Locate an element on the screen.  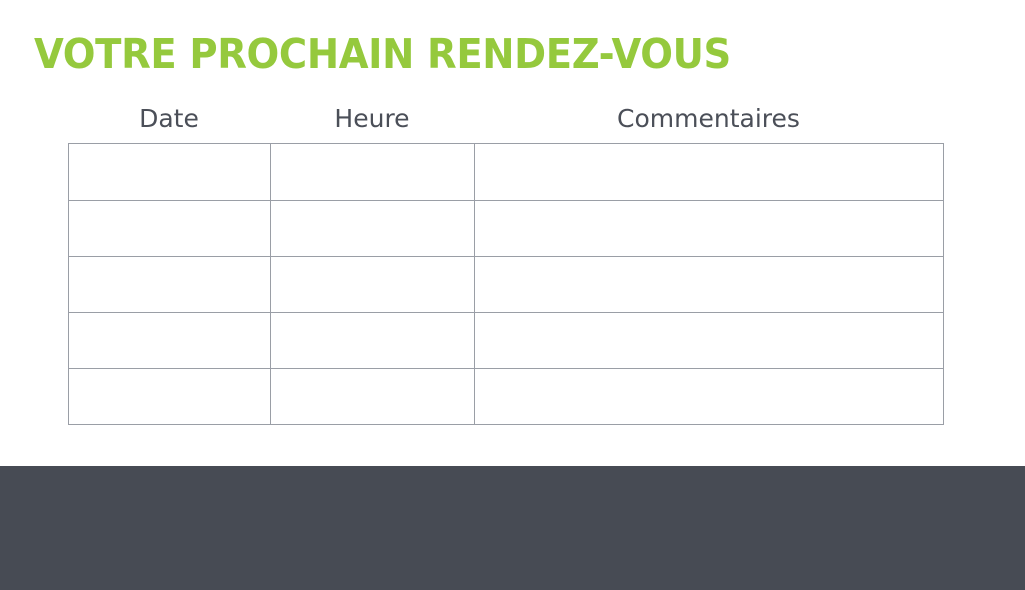
column-header-date: Date is located at coordinates (169, 118).